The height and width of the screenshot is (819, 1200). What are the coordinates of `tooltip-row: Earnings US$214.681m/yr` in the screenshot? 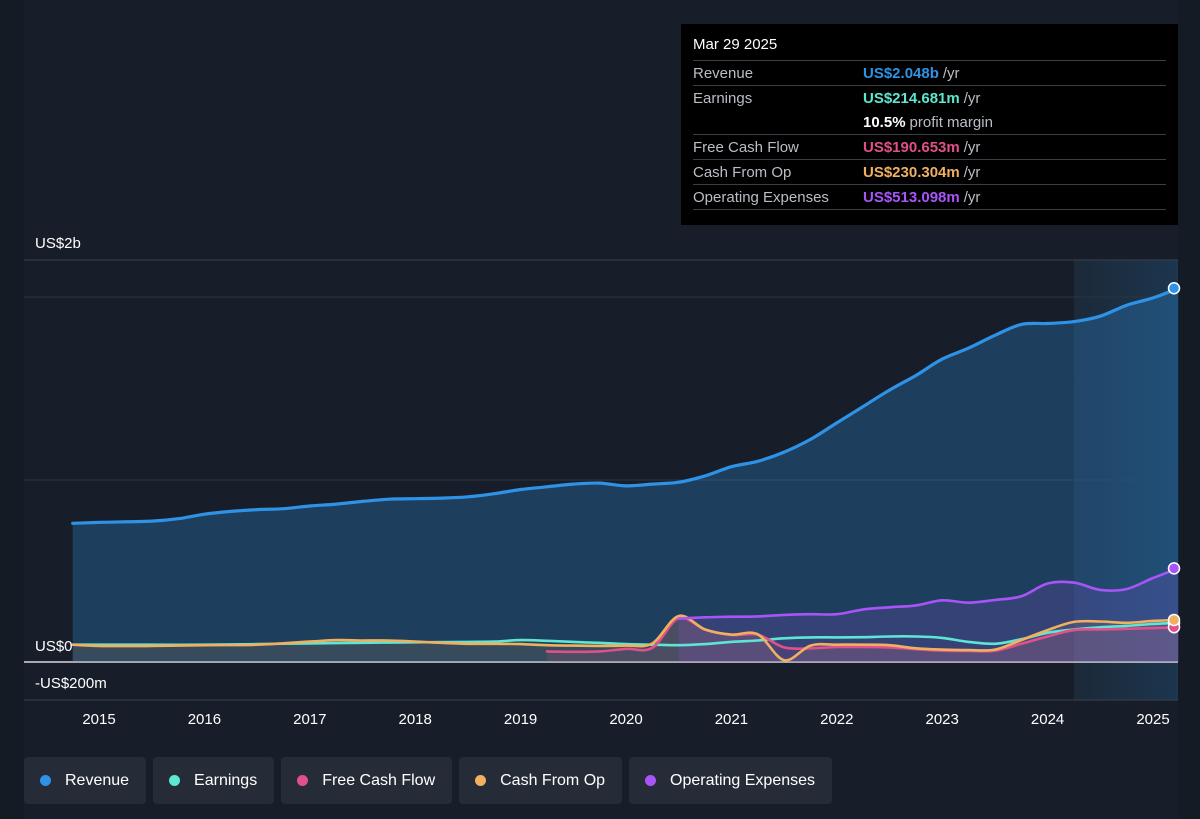 It's located at (929, 97).